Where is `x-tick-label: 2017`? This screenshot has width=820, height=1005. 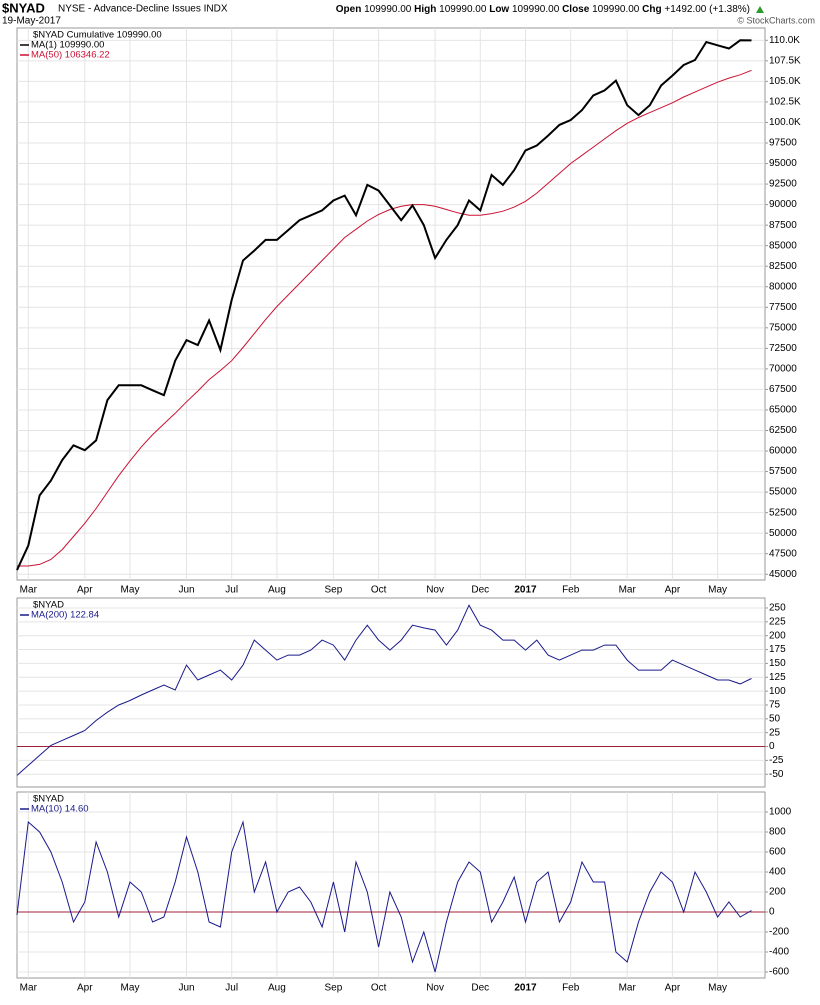 x-tick-label: 2017 is located at coordinates (525, 590).